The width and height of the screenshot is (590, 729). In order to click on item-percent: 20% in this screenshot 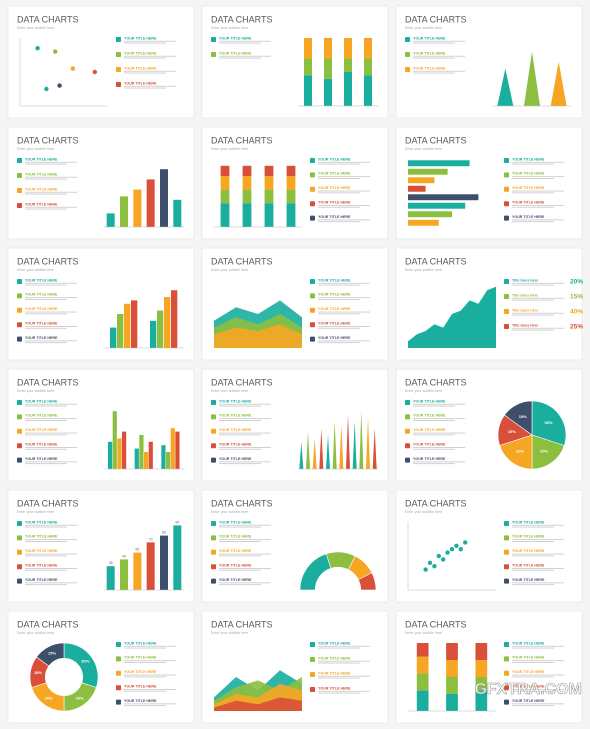, I will do `click(576, 282)`.